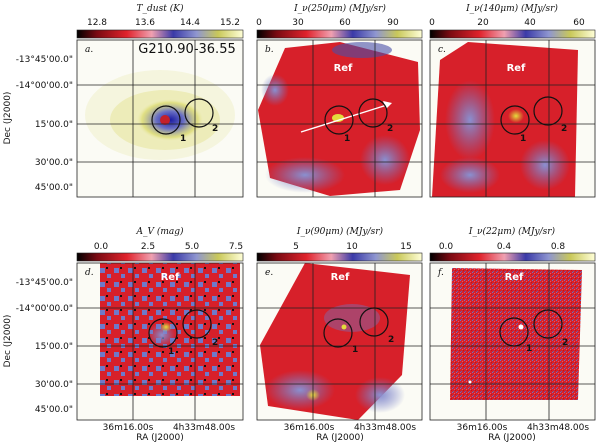 This screenshot has height=442, width=600. I want to click on colorbar-b, so click(339, 34).